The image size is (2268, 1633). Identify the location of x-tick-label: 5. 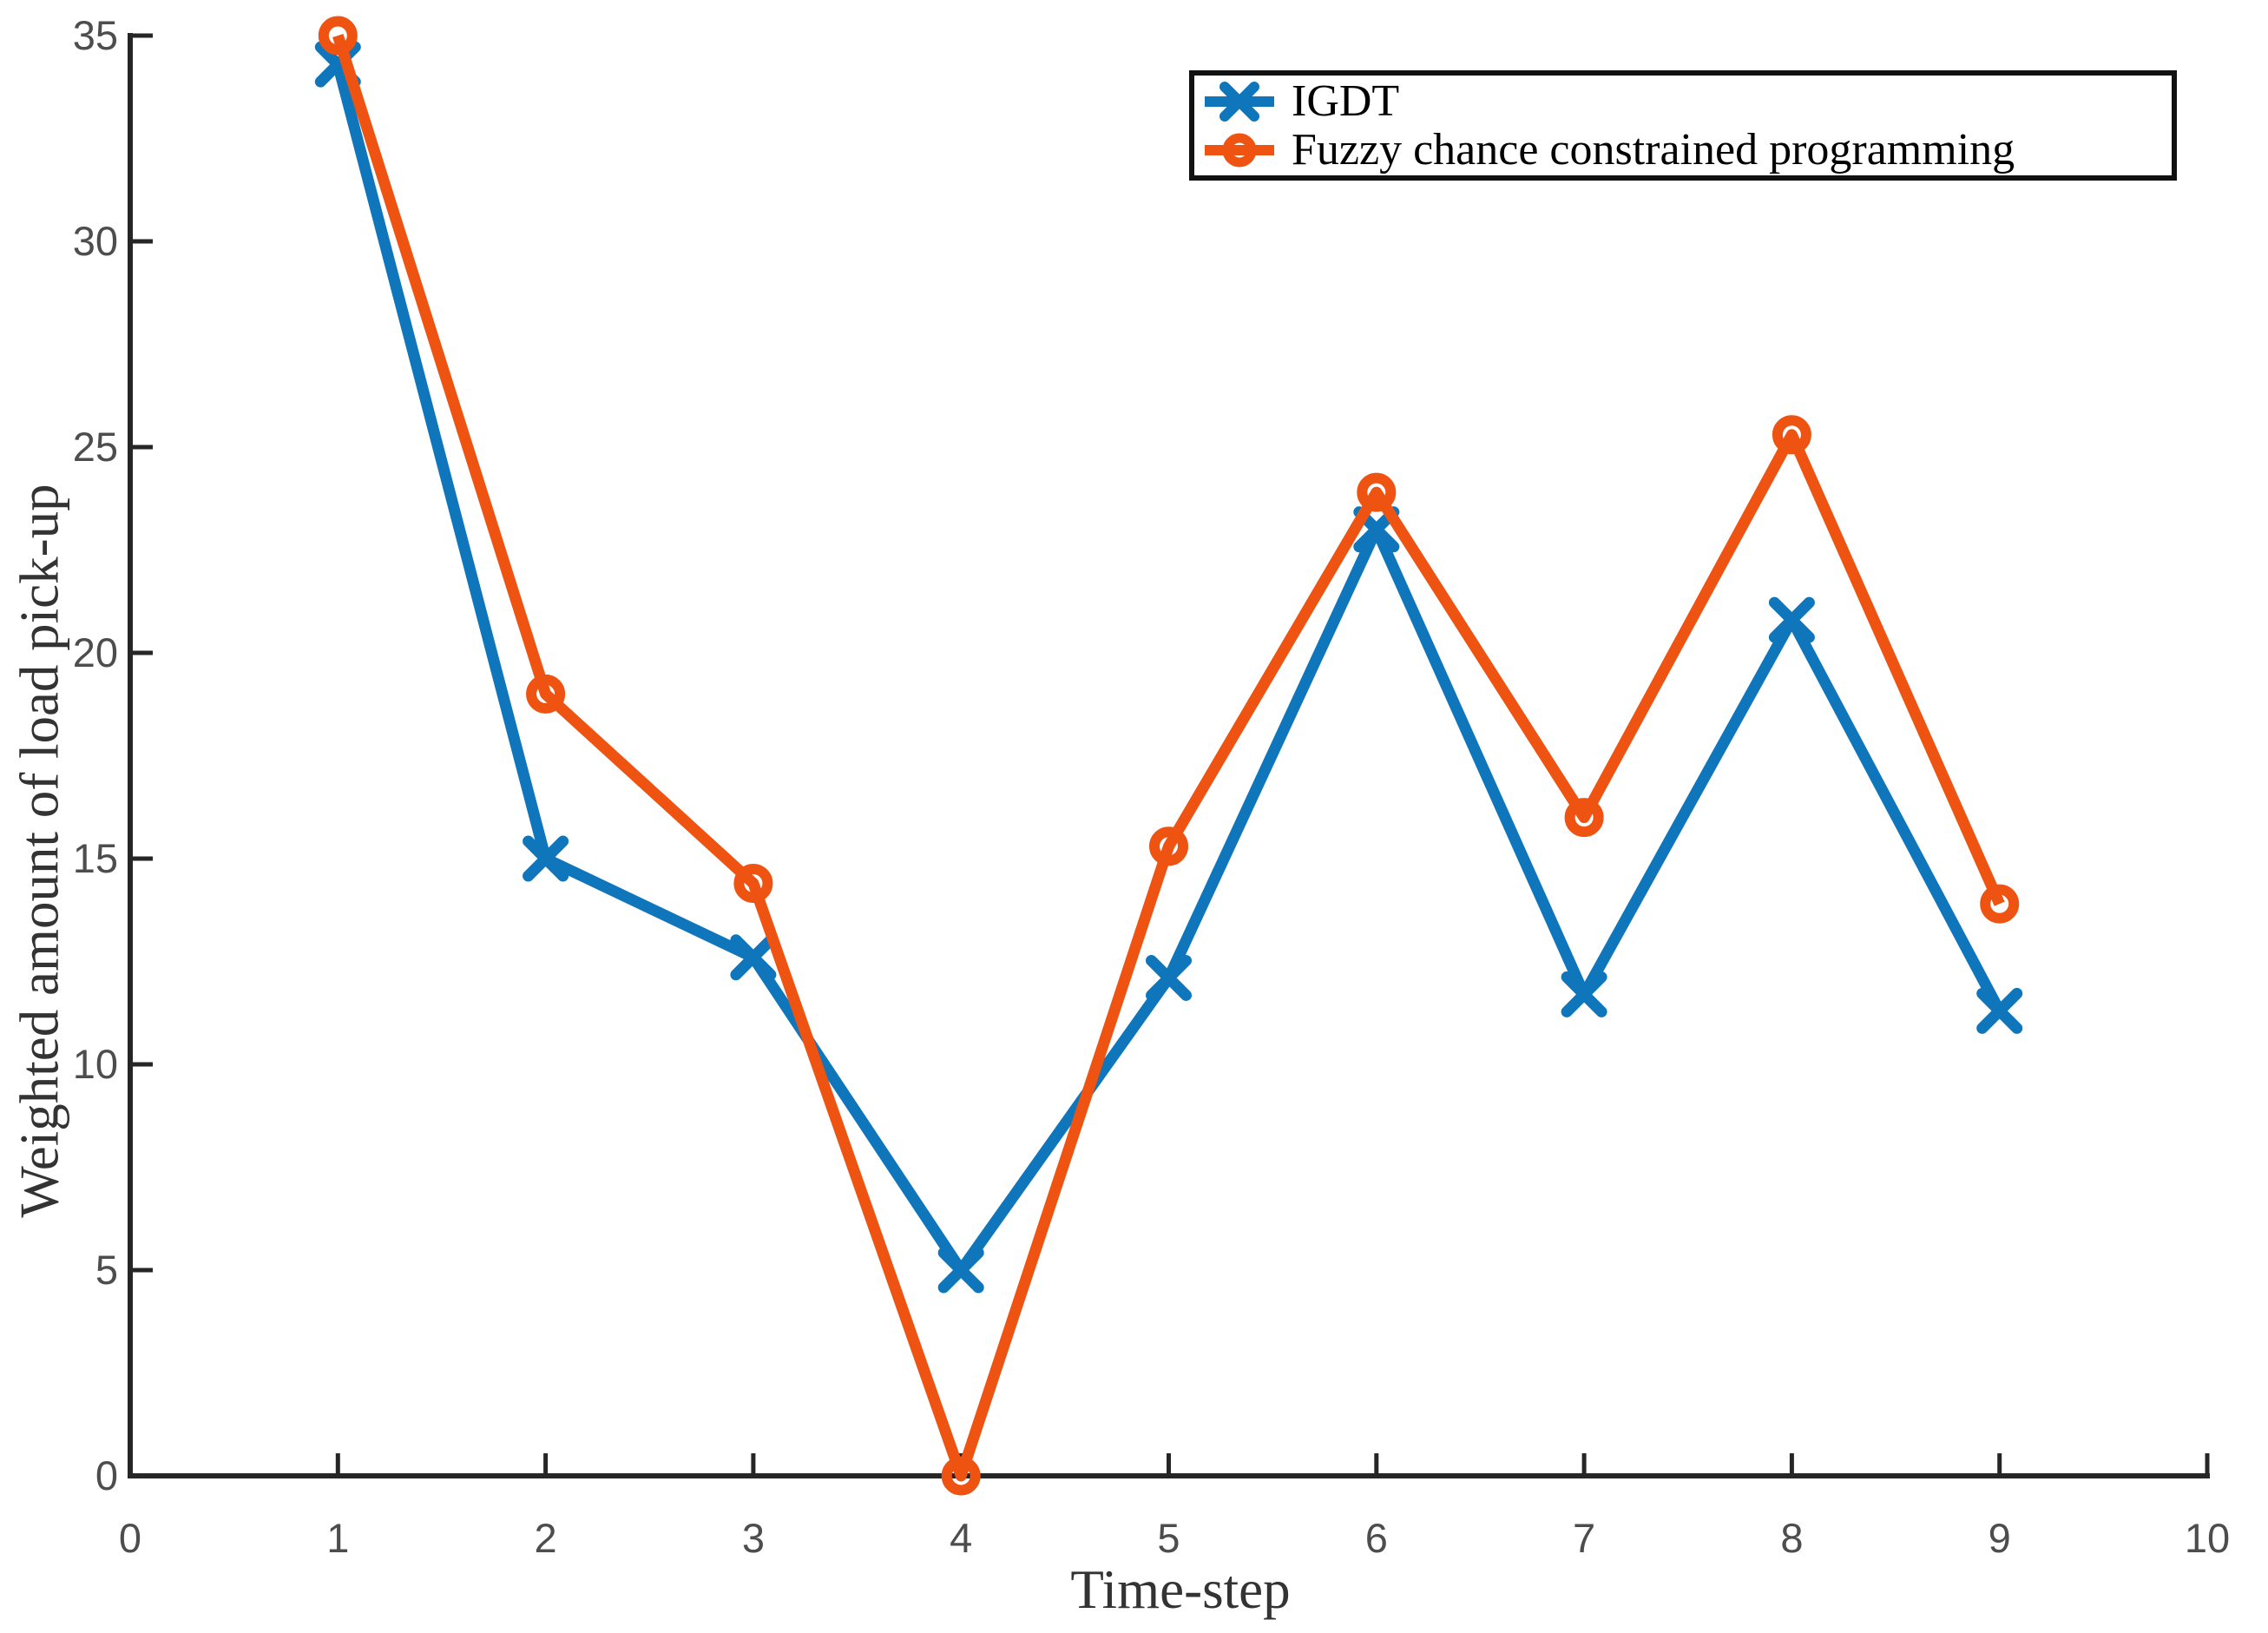
(1168, 1538).